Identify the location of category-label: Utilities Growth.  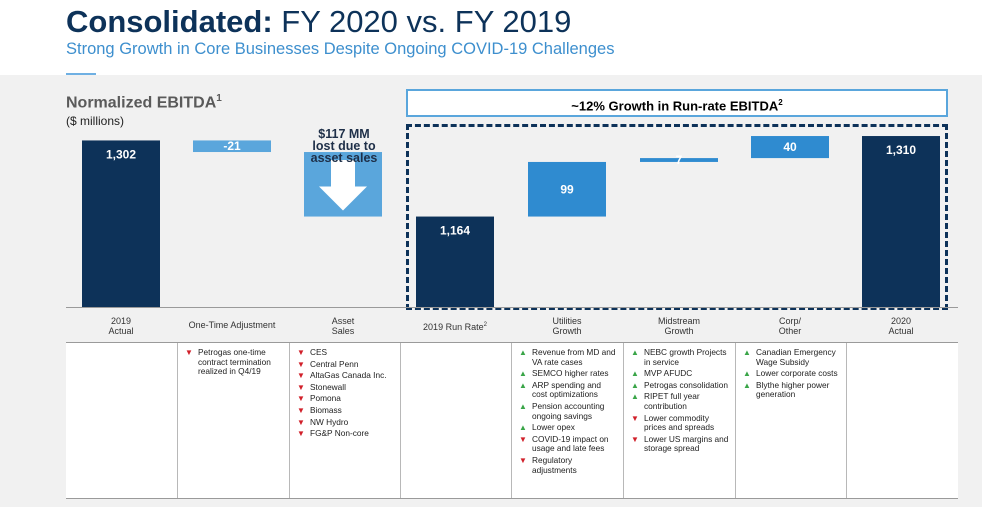
(567, 326).